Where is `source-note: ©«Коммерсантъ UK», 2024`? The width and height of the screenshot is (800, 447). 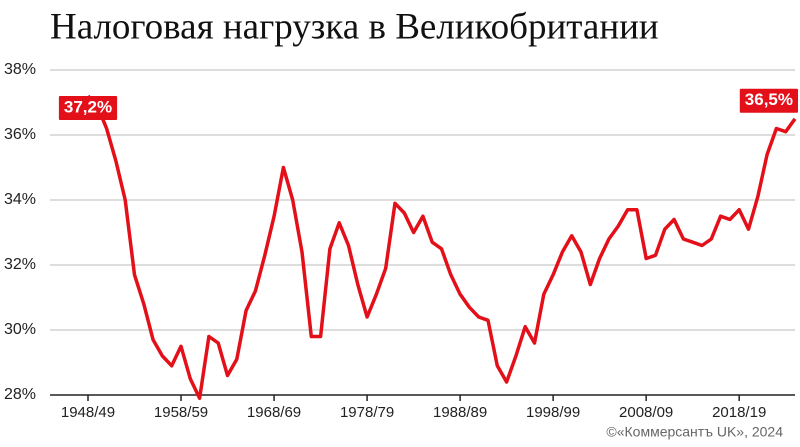 source-note: ©«Коммерсантъ UK», 2024 is located at coordinates (694, 432).